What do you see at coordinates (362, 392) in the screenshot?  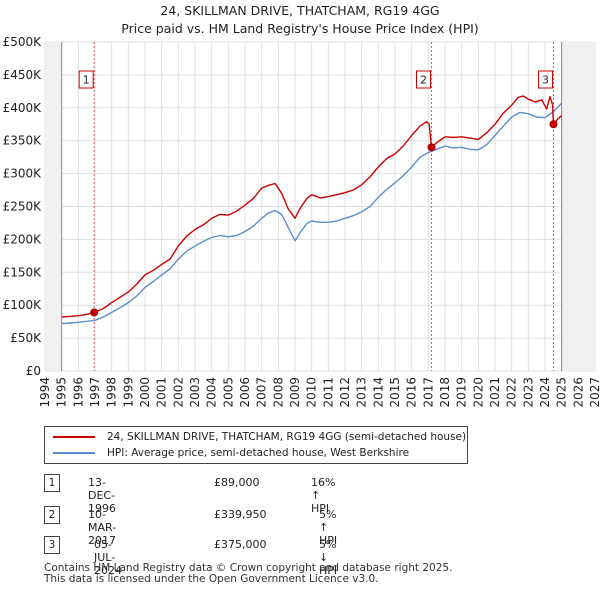 I see `x-tick-label: 2013` at bounding box center [362, 392].